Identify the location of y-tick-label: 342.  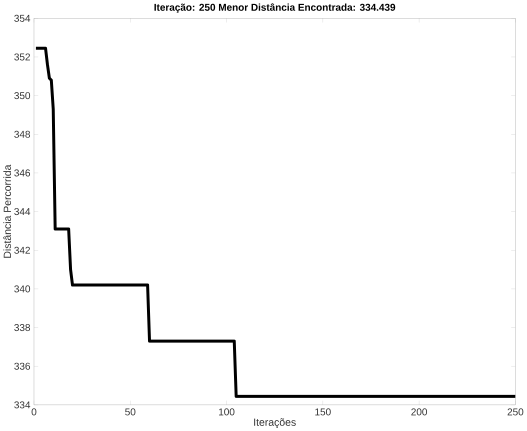
(22, 250).